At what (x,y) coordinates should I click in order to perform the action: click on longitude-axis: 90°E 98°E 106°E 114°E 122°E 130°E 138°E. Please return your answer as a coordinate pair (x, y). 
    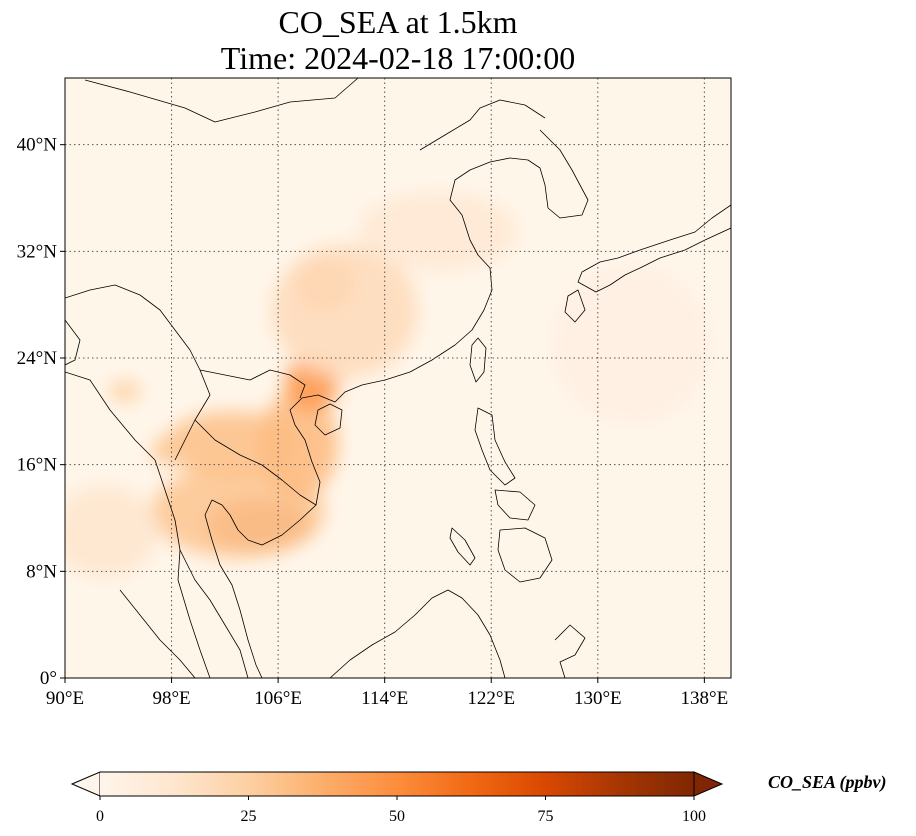
    Looking at the image, I should click on (387, 693).